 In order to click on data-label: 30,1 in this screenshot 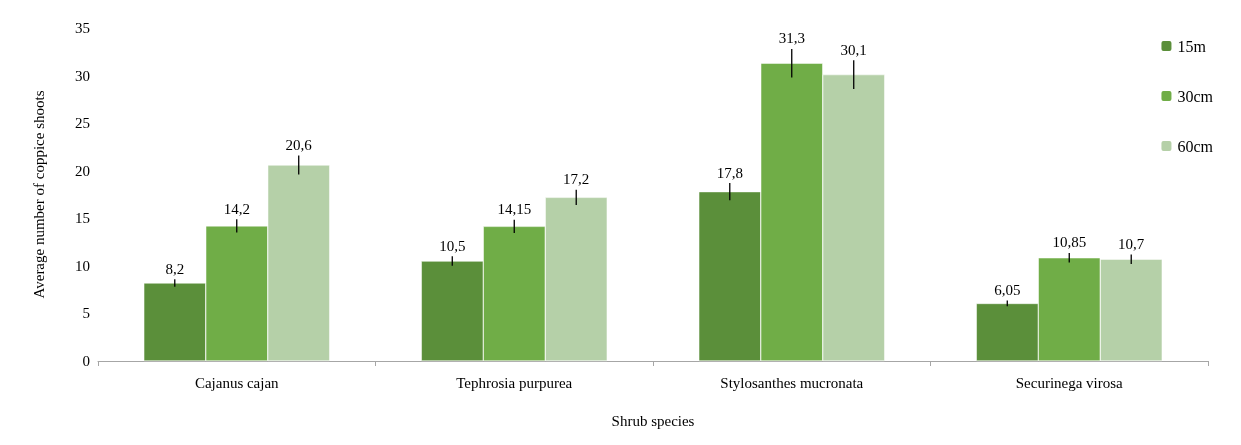, I will do `click(853, 49)`.